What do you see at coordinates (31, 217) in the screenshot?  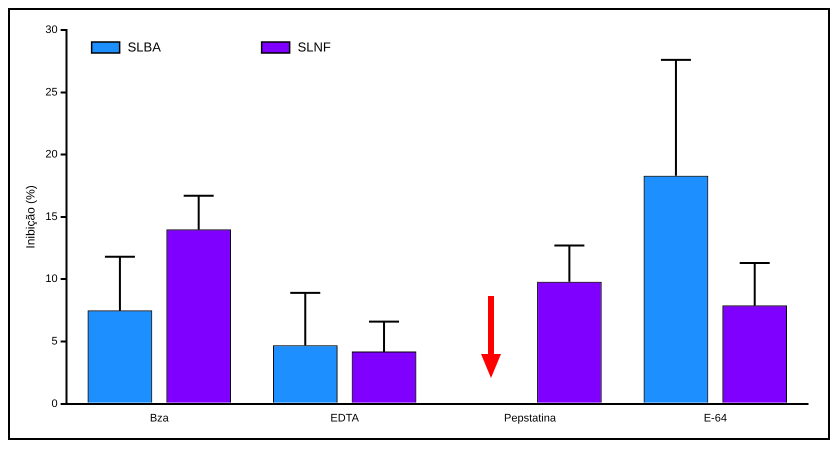 I see `y-axis-title: Inibição (%)` at bounding box center [31, 217].